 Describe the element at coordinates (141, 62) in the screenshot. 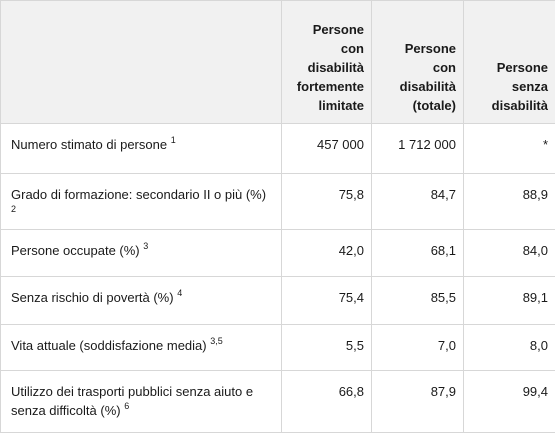

I see `header-corner-cell` at that location.